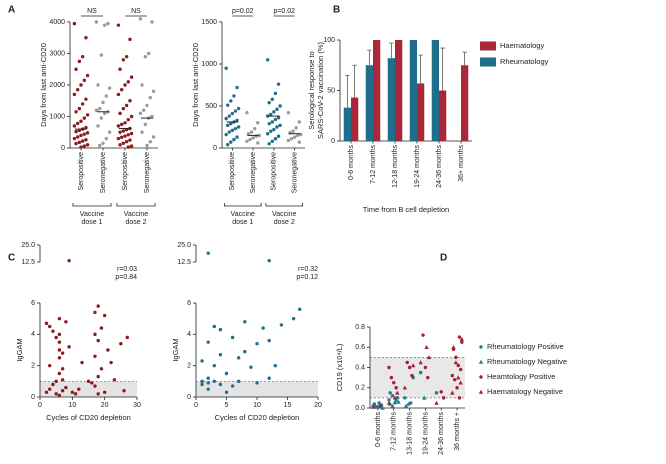 The image size is (666, 464). I want to click on group-bracket, so click(284, 205).